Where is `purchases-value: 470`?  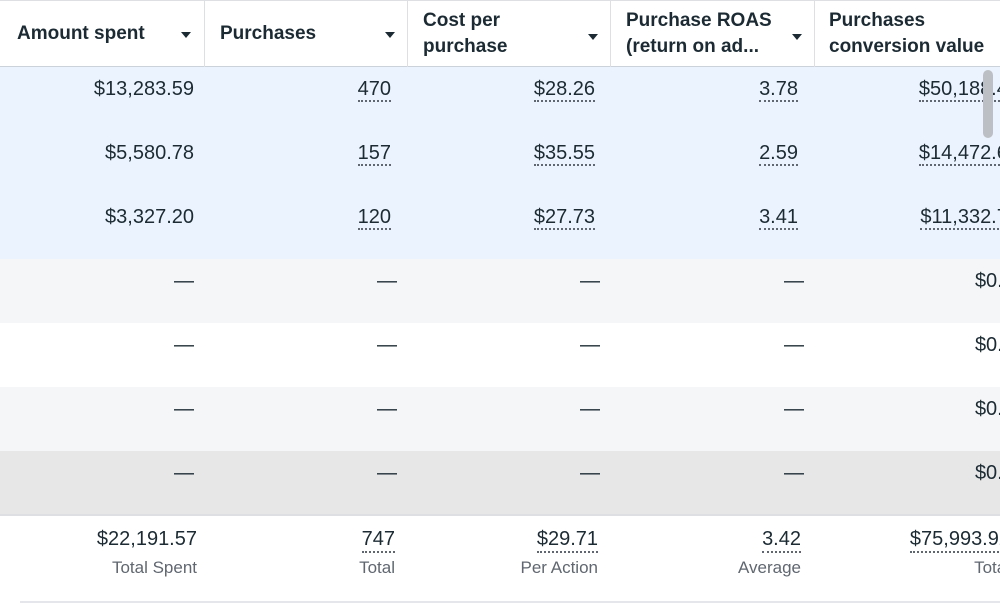
purchases-value: 470 is located at coordinates (374, 90).